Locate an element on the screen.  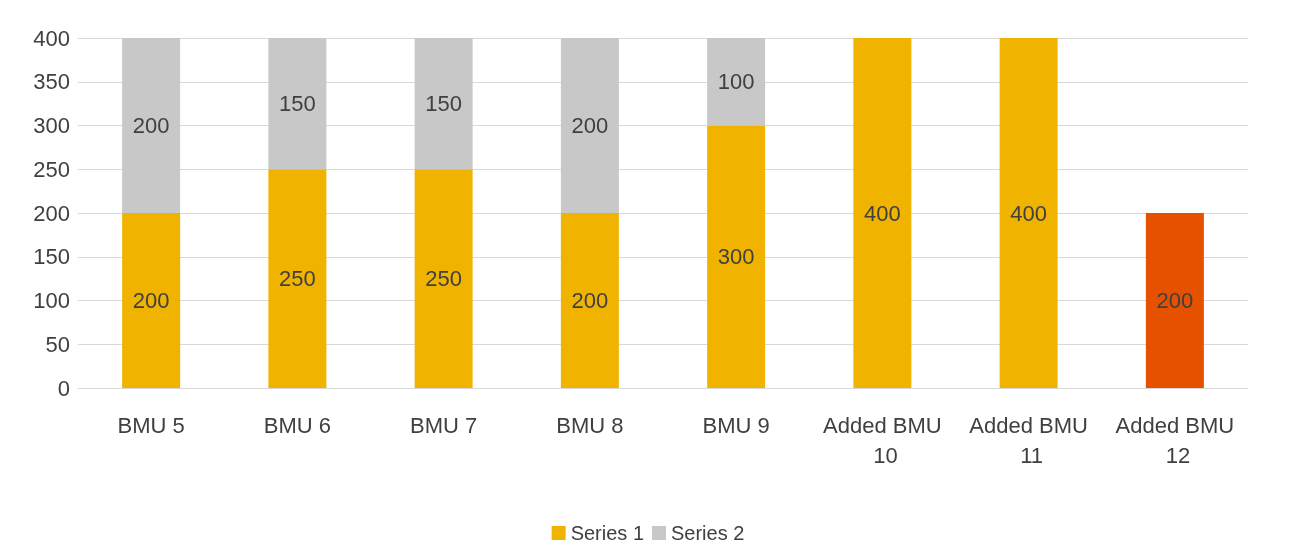
x-tick-label: BMU 7 is located at coordinates (444, 425).